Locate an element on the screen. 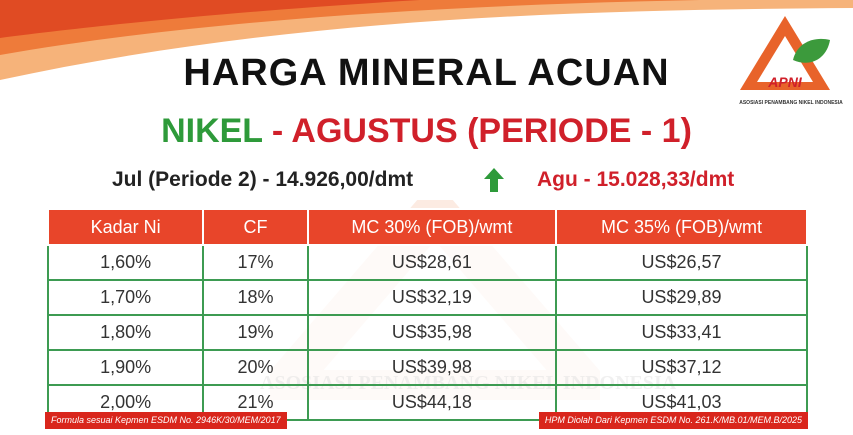  table-row: 1,70% 18% US$32,19 US$29,89 is located at coordinates (427, 297).